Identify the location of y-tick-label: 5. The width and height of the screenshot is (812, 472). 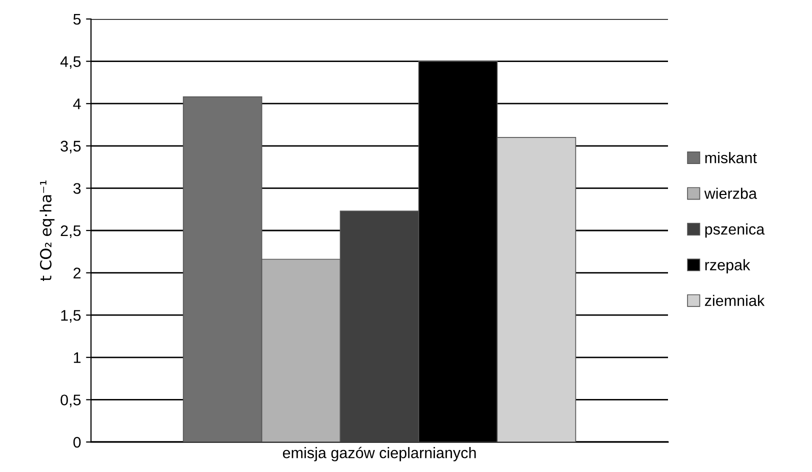
(77, 19).